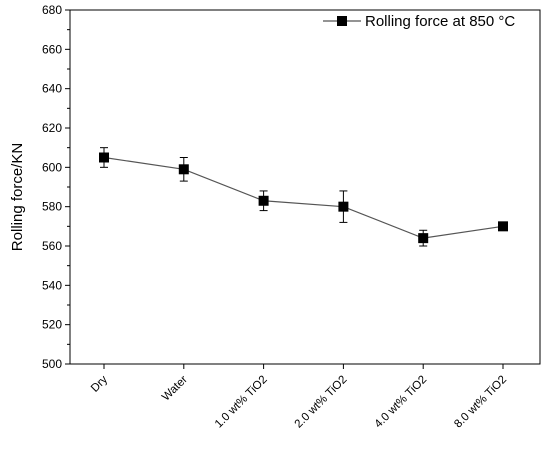  Describe the element at coordinates (56, 187) in the screenshot. I see `y-axis: 500 520 540 560 580 600 620 640 660 680` at that location.